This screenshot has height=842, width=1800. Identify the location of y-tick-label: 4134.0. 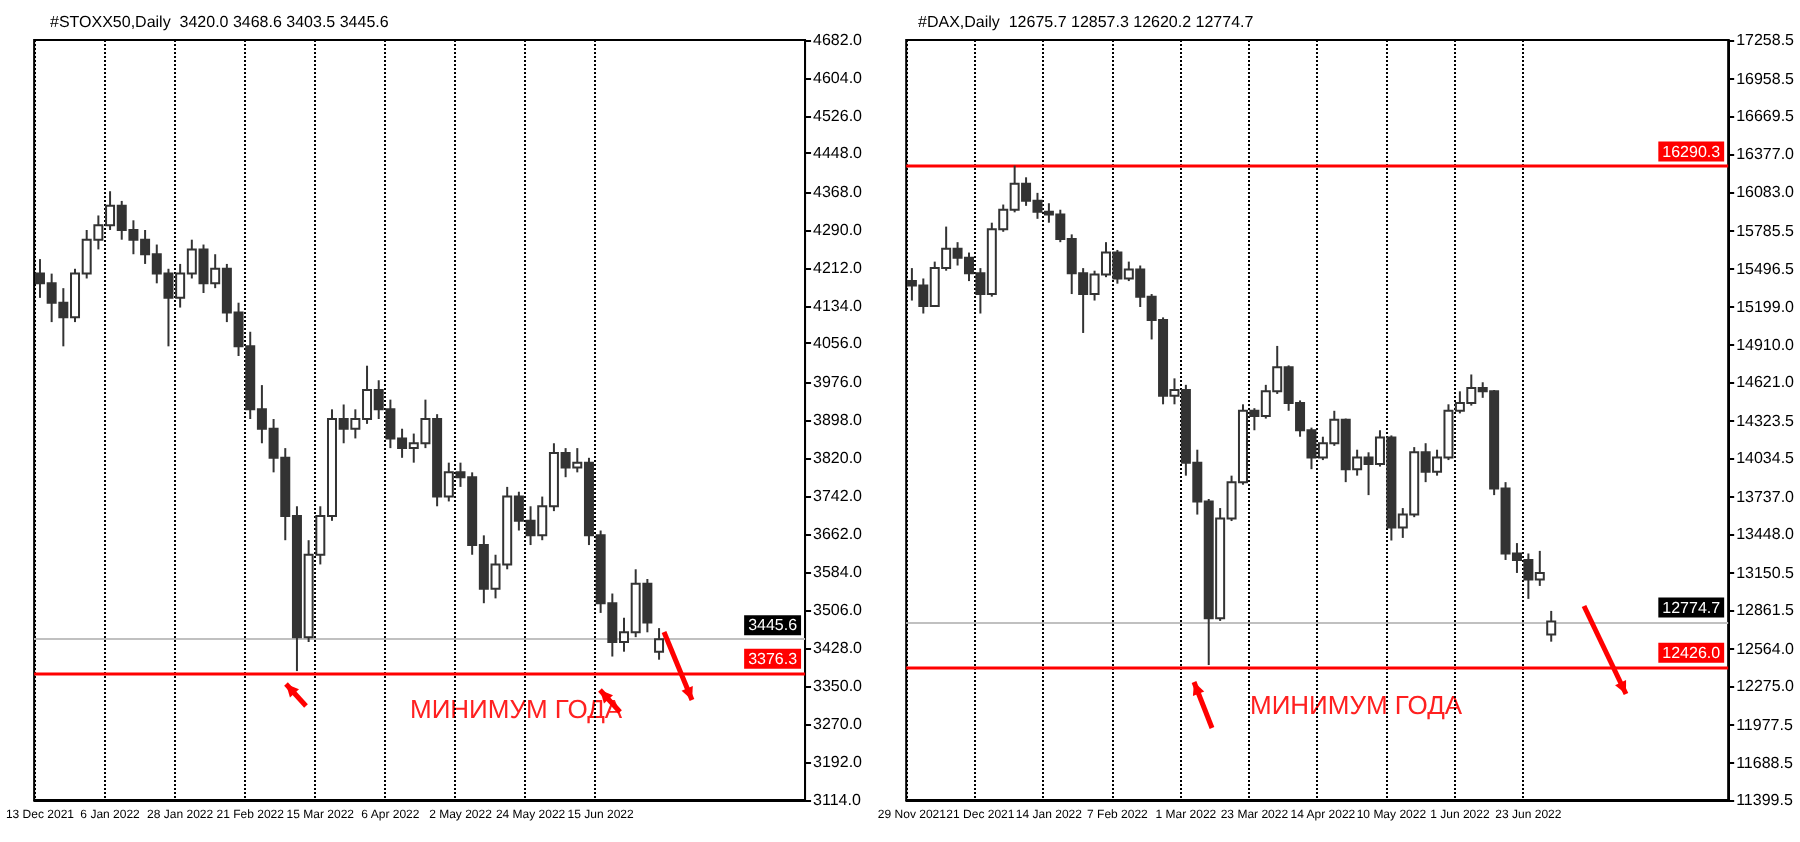
(838, 305).